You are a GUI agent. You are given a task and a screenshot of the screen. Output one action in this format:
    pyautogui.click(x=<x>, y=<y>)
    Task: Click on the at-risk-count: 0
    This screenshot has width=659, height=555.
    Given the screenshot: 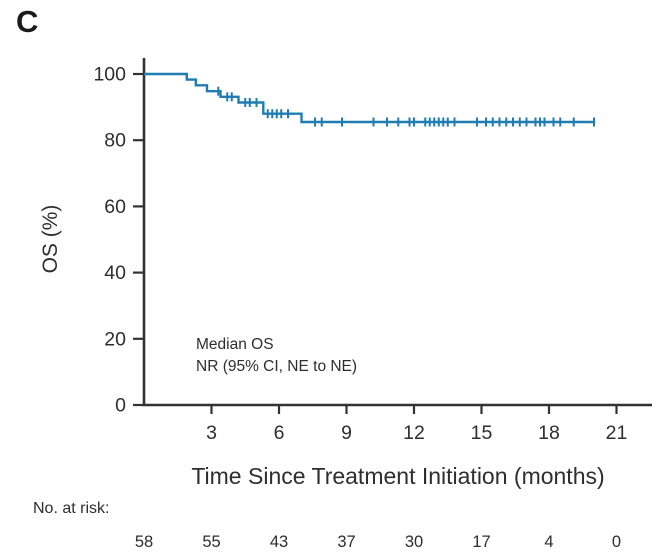 What is the action you would take?
    pyautogui.click(x=616, y=542)
    